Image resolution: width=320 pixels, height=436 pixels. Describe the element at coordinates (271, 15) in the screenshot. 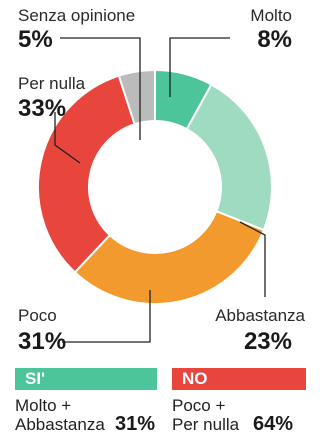

I see `label-molto: Molto` at that location.